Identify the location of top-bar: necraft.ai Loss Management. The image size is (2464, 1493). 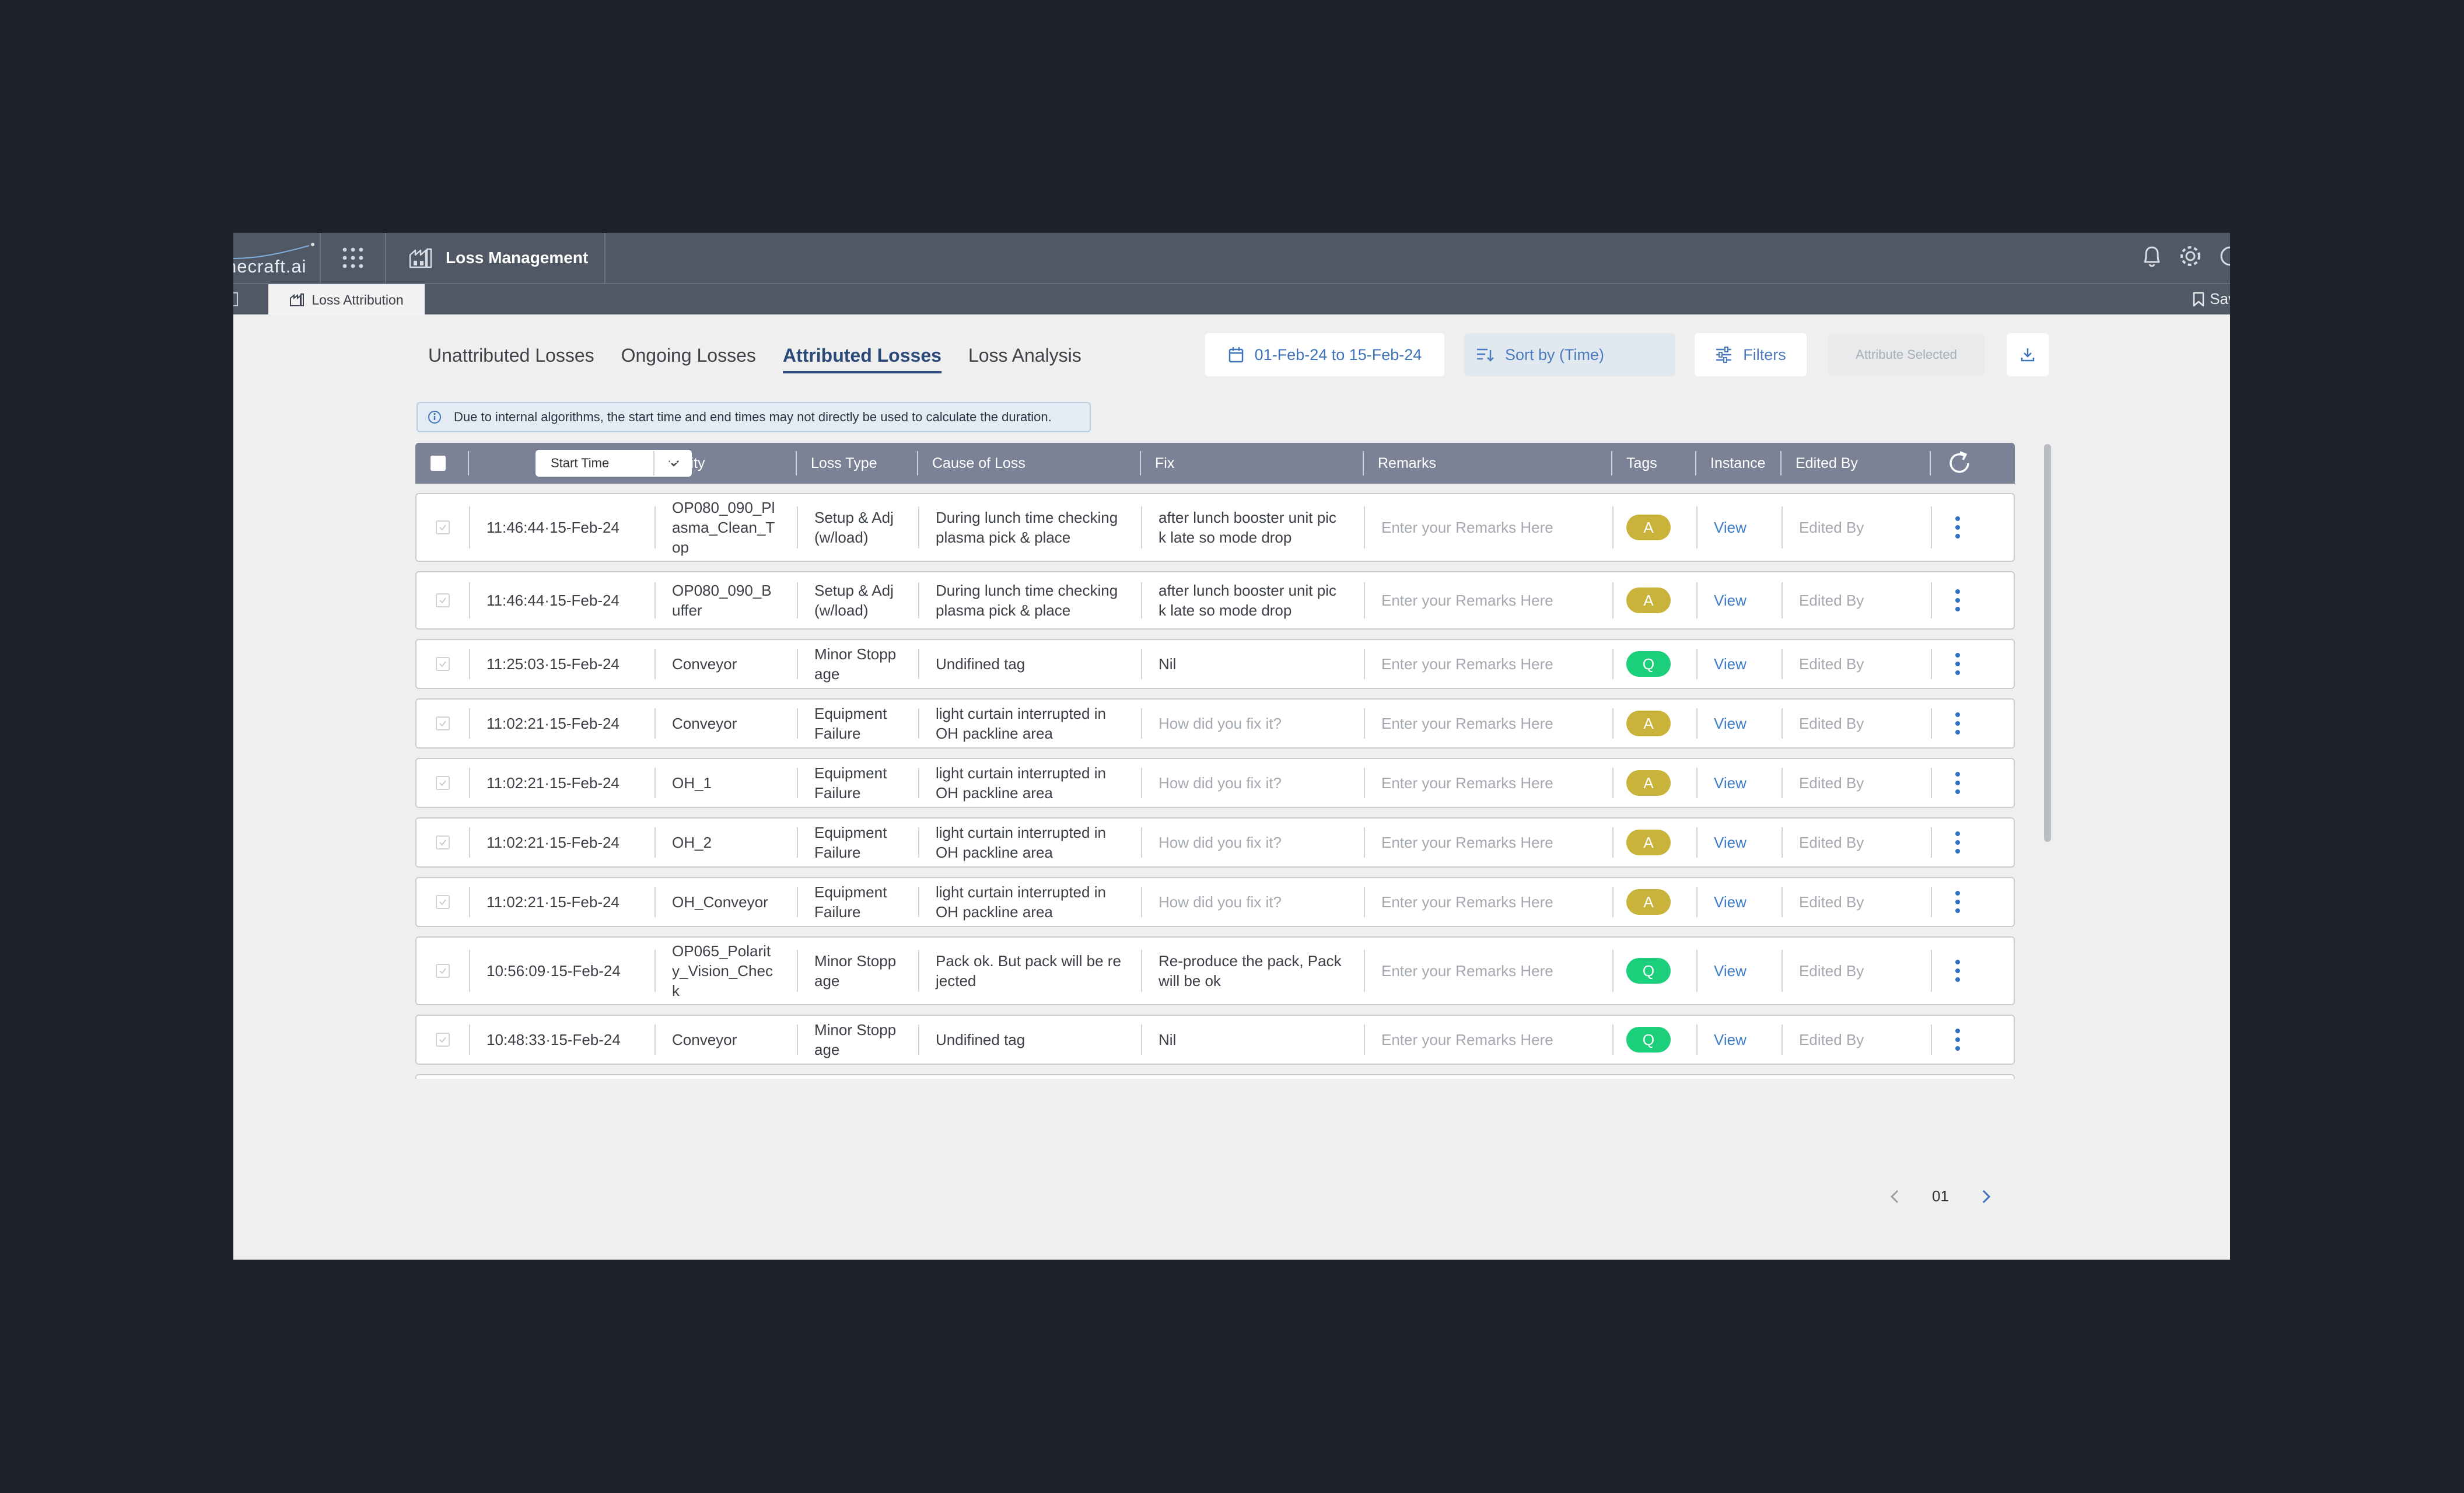
(1231, 258).